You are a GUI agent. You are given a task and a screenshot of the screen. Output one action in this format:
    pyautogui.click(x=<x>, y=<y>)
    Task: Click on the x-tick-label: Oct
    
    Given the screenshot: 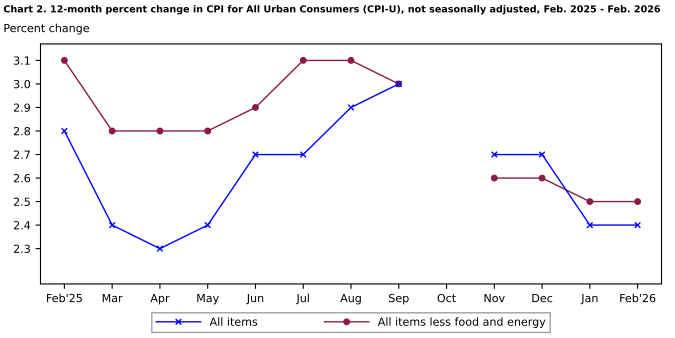 What is the action you would take?
    pyautogui.click(x=447, y=298)
    